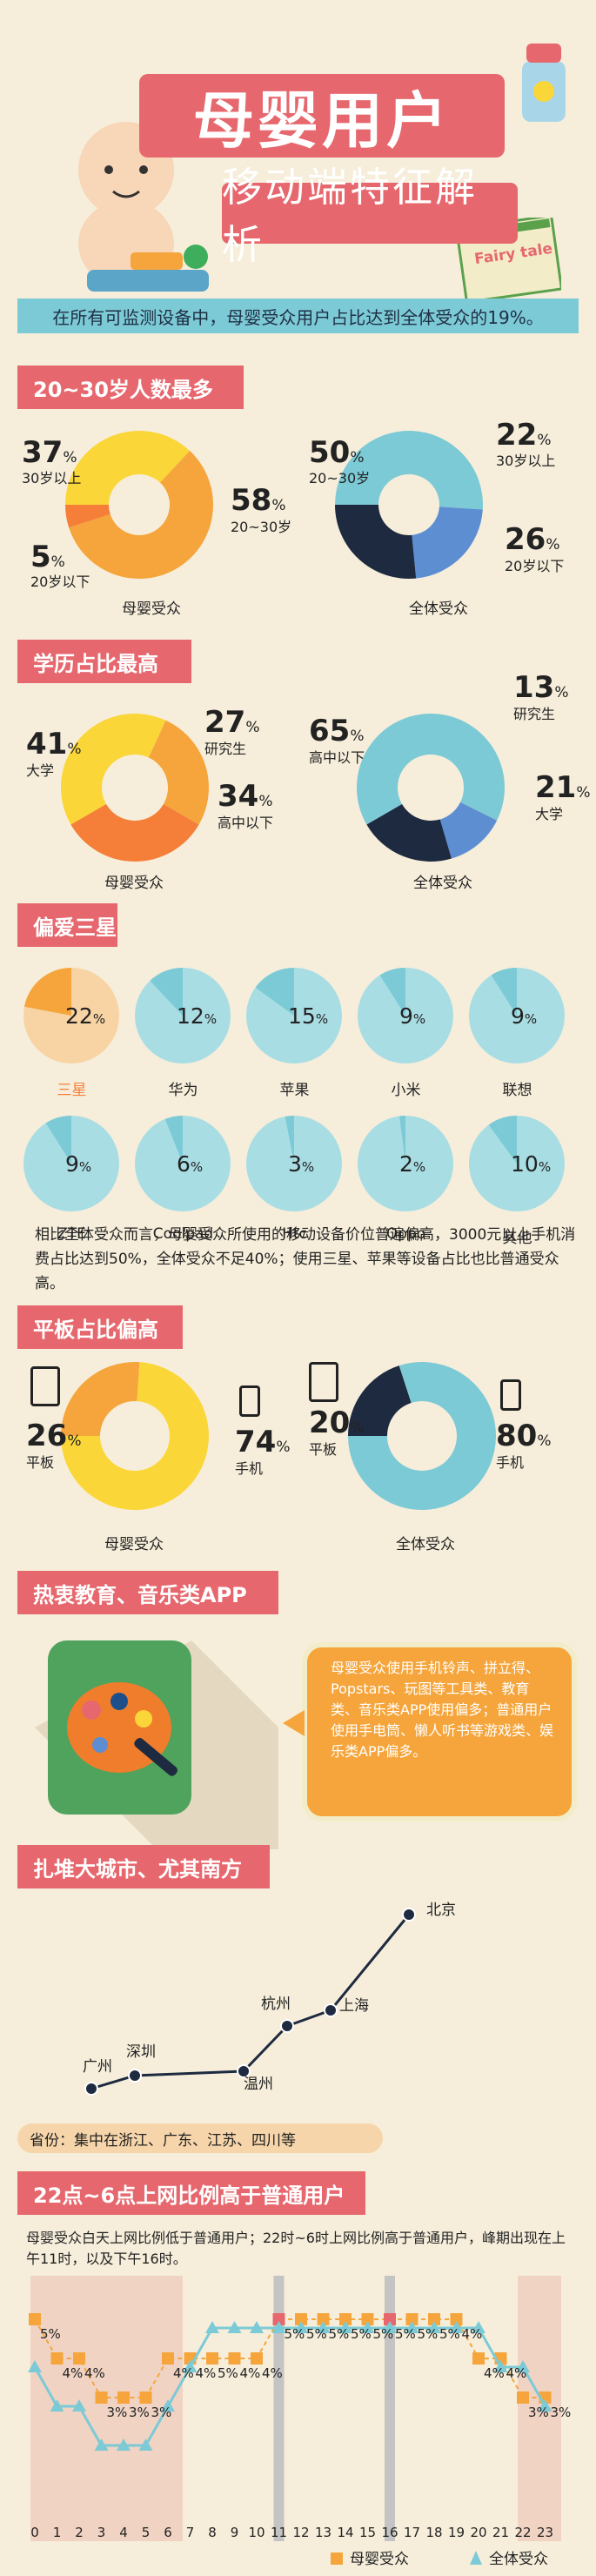 The image size is (596, 2576). Describe the element at coordinates (151, 609) in the screenshot. I see `age-mu-caption: 母婴受众` at that location.